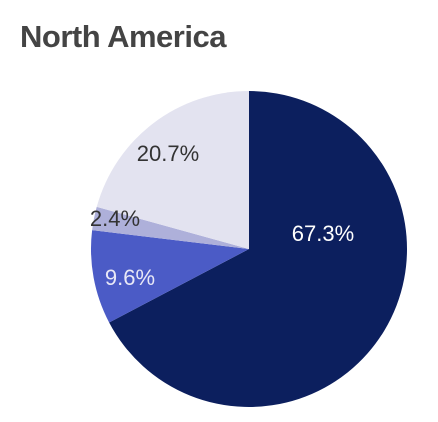 Image resolution: width=438 pixels, height=422 pixels. What do you see at coordinates (168, 153) in the screenshot?
I see `slice-label: 20.7%` at bounding box center [168, 153].